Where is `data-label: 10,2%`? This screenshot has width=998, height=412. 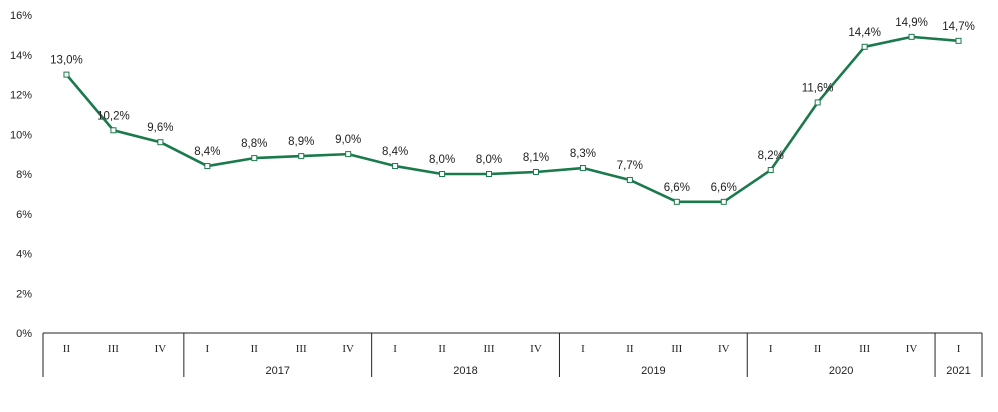 data-label: 10,2% is located at coordinates (113, 116).